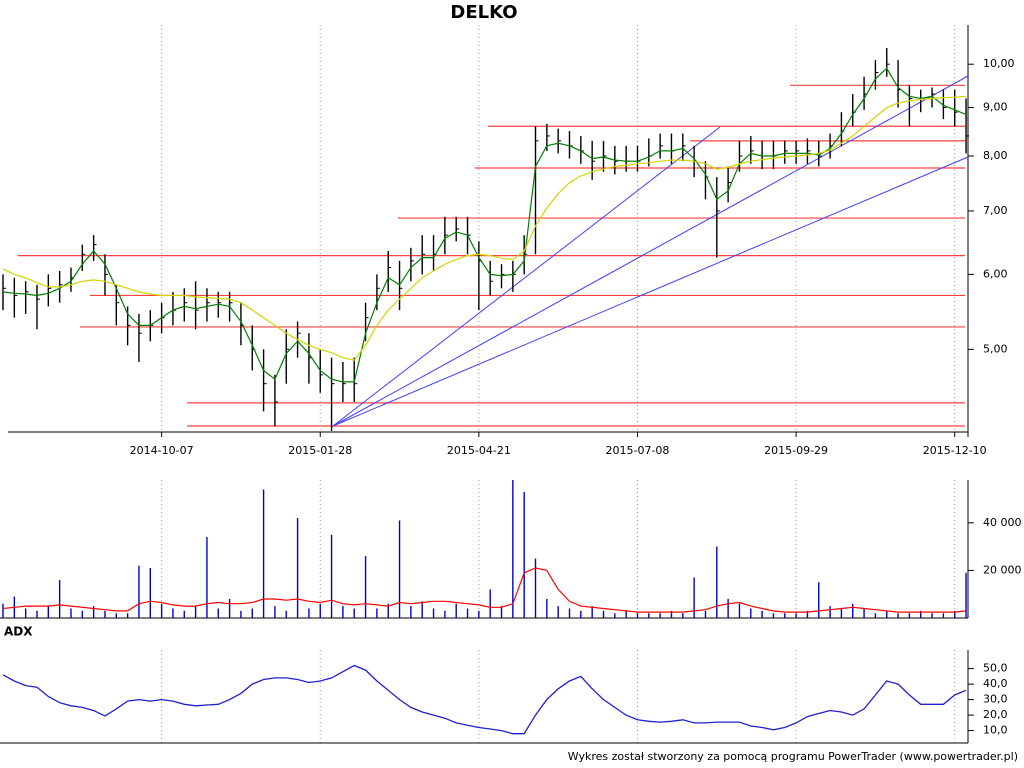  What do you see at coordinates (1002, 522) in the screenshot?
I see `y-tick-label: 40 000` at bounding box center [1002, 522].